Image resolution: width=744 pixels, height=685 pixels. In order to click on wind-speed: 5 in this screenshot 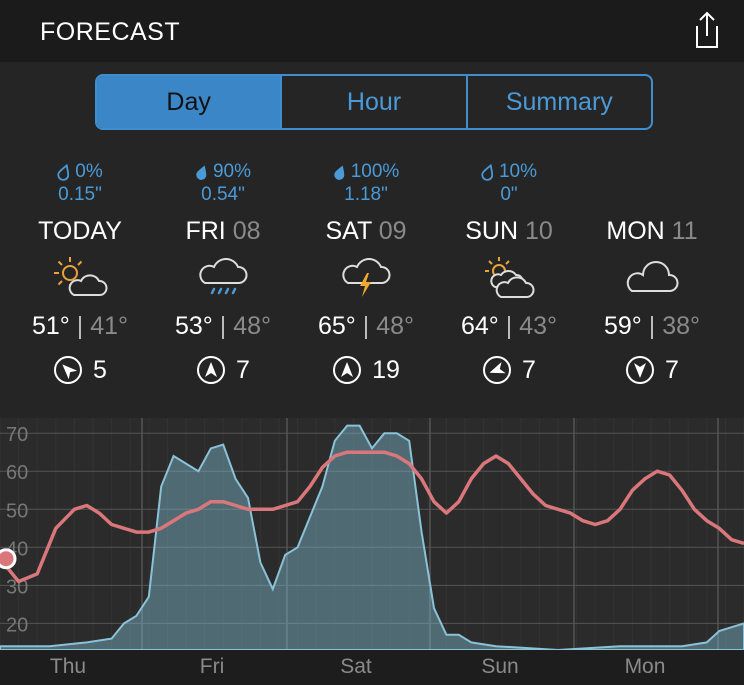, I will do `click(100, 369)`.